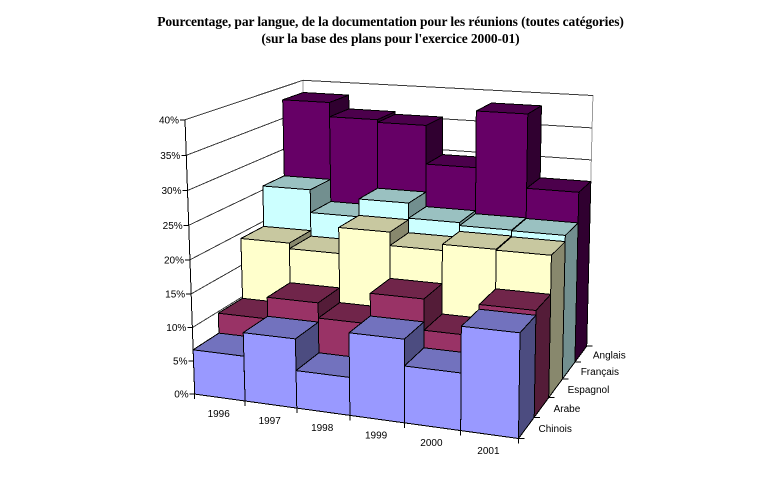 Image resolution: width=779 pixels, height=481 pixels. I want to click on svg-text: 15%, so click(175, 294).